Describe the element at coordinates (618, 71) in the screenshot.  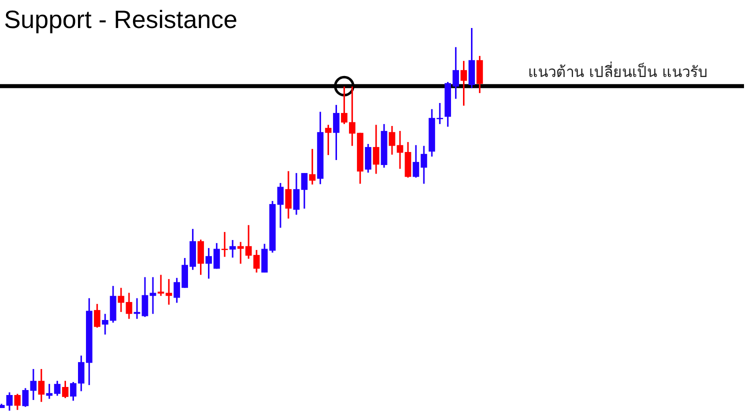
I see `ref-line-label: แนวต้าน เปลี่ยนเป็น แนวรับ` at that location.